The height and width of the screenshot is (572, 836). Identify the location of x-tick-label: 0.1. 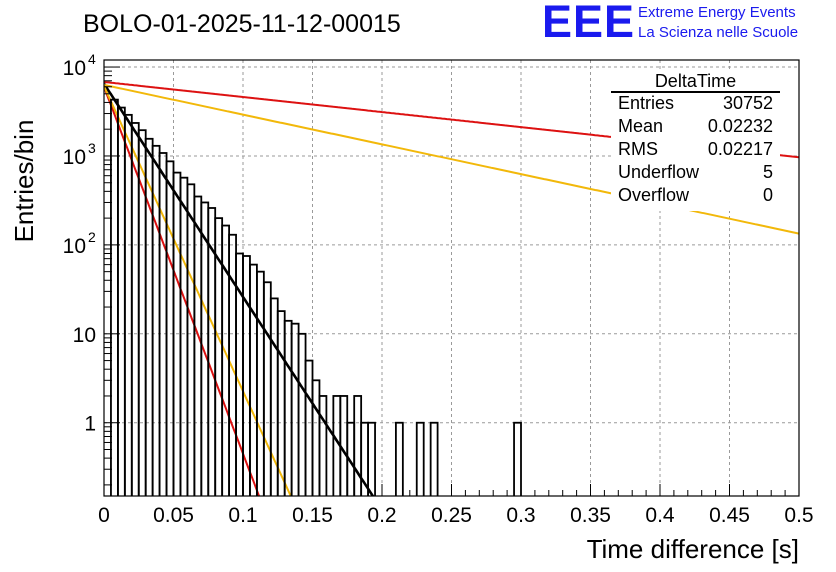
(242, 515).